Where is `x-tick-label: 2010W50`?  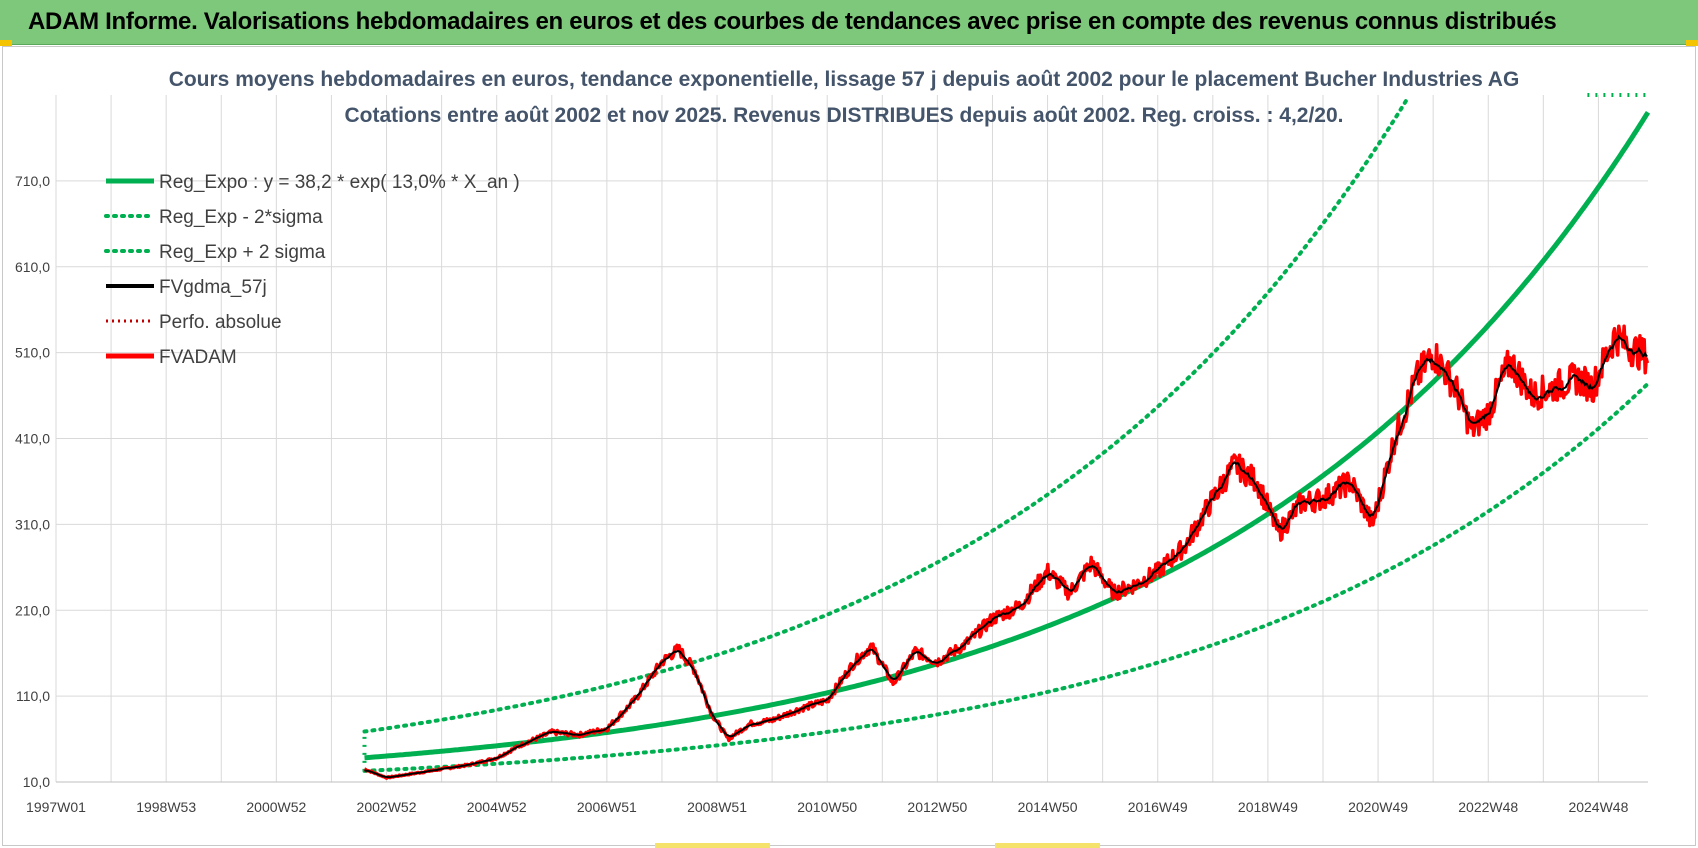 x-tick-label: 2010W50 is located at coordinates (827, 807).